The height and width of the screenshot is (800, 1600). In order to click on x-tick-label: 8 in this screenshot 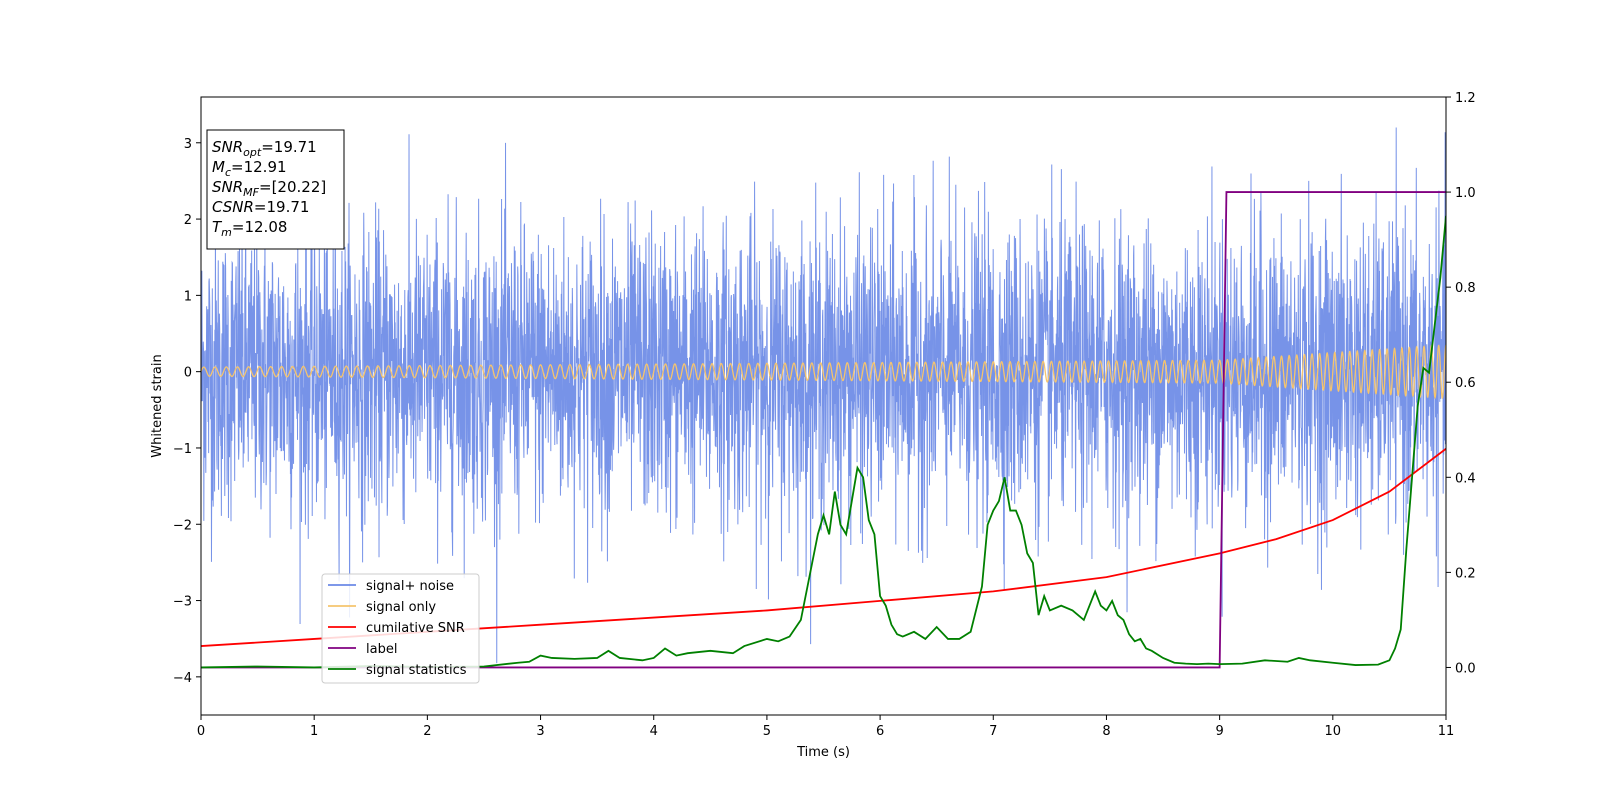, I will do `click(1106, 731)`.